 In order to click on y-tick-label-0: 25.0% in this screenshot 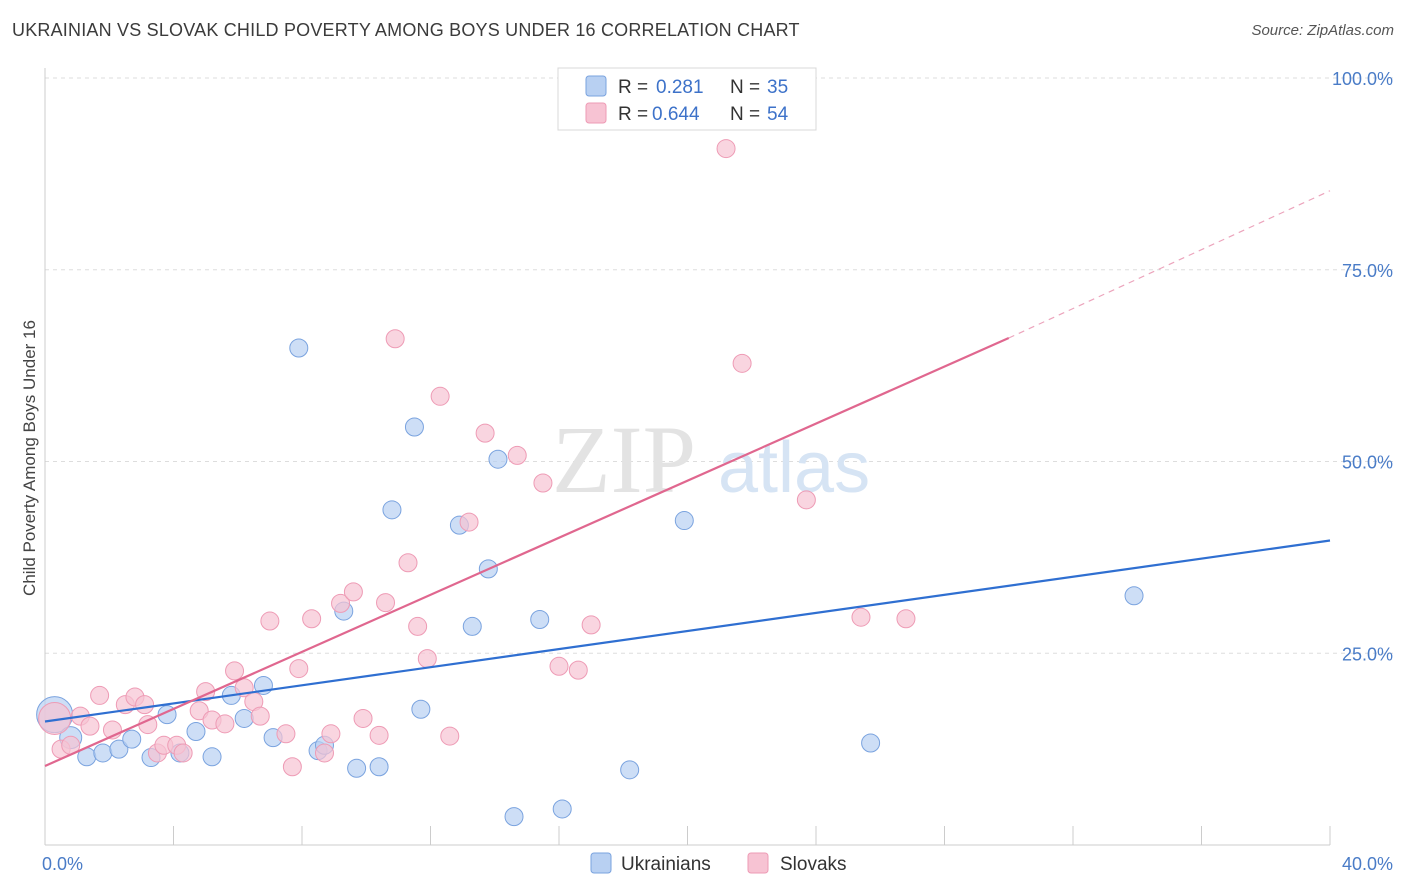, I will do `click(1367, 654)`.